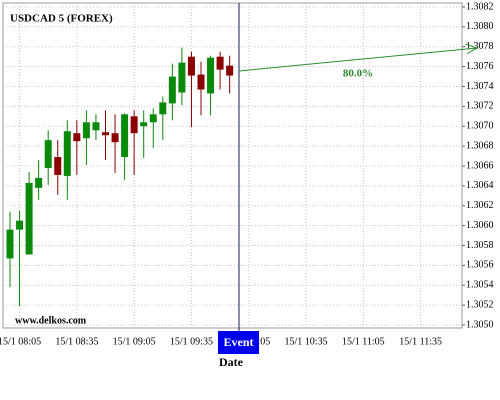 This screenshot has height=400, width=500. What do you see at coordinates (420, 341) in the screenshot?
I see `x-tick-label: 15/1 11:35` at bounding box center [420, 341].